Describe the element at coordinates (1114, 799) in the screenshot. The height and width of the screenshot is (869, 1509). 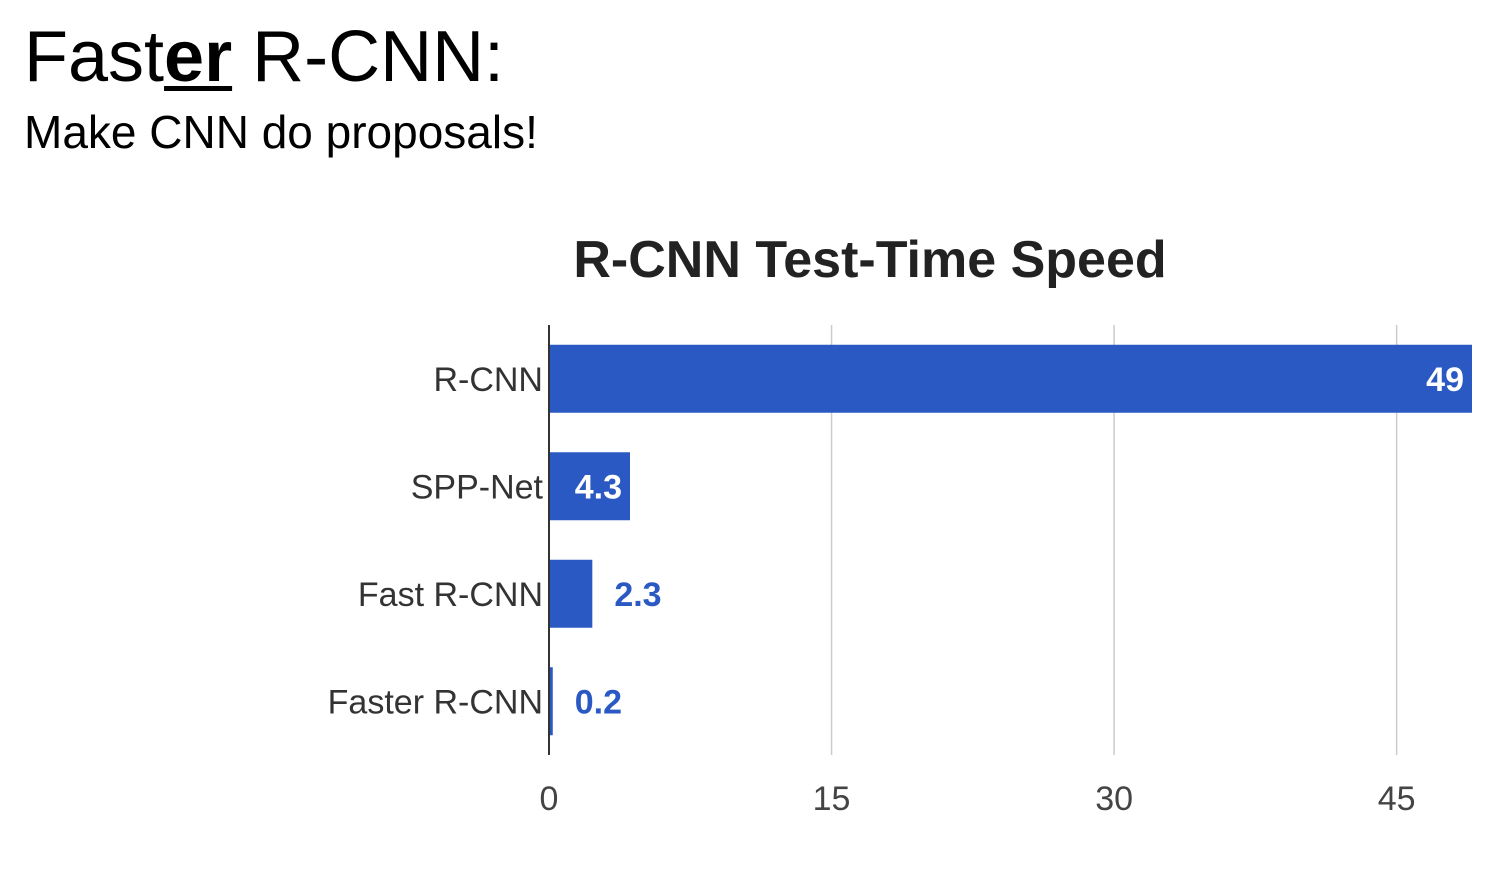
I see `x-tick-label: 30` at that location.